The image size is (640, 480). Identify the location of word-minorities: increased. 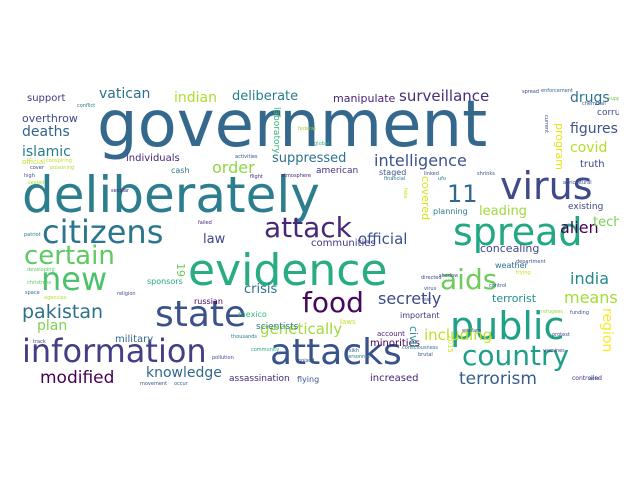
(394, 378).